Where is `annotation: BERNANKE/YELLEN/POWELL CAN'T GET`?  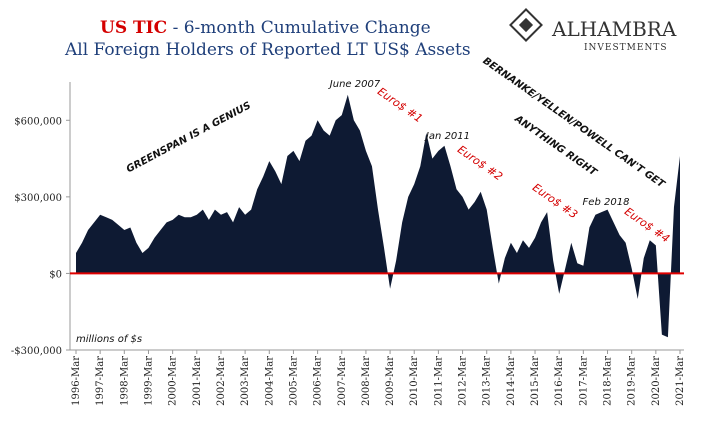 annotation: BERNANKE/YELLEN/POWELL CAN'T GET is located at coordinates (574, 123).